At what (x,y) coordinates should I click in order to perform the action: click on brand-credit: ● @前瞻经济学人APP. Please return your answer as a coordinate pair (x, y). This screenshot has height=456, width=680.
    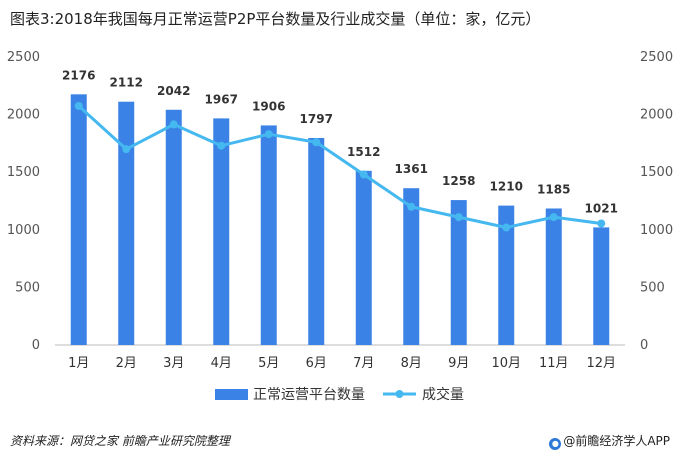
    Looking at the image, I should click on (609, 441).